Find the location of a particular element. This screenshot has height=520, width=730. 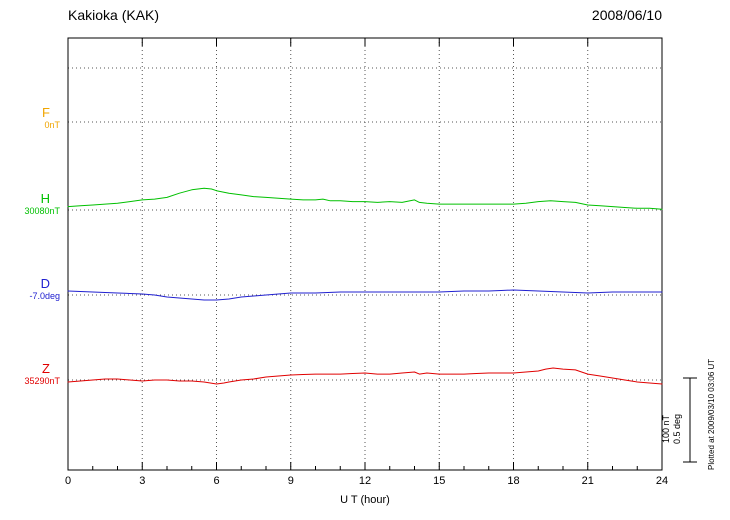

series-letter-z: Z is located at coordinates (46, 368).